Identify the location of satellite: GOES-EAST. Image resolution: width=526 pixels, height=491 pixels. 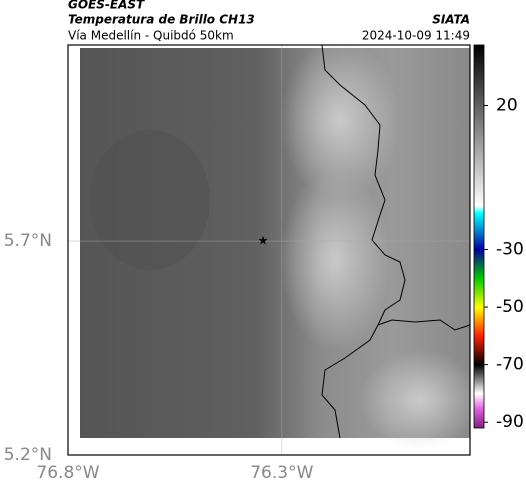
(106, 6).